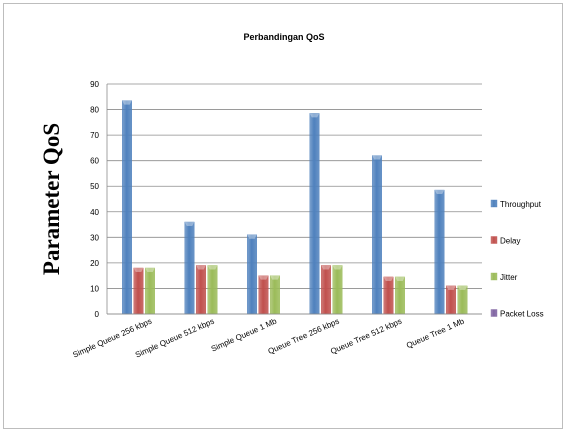 The height and width of the screenshot is (434, 568). What do you see at coordinates (94, 186) in the screenshot?
I see `y-tick-label: 50` at bounding box center [94, 186].